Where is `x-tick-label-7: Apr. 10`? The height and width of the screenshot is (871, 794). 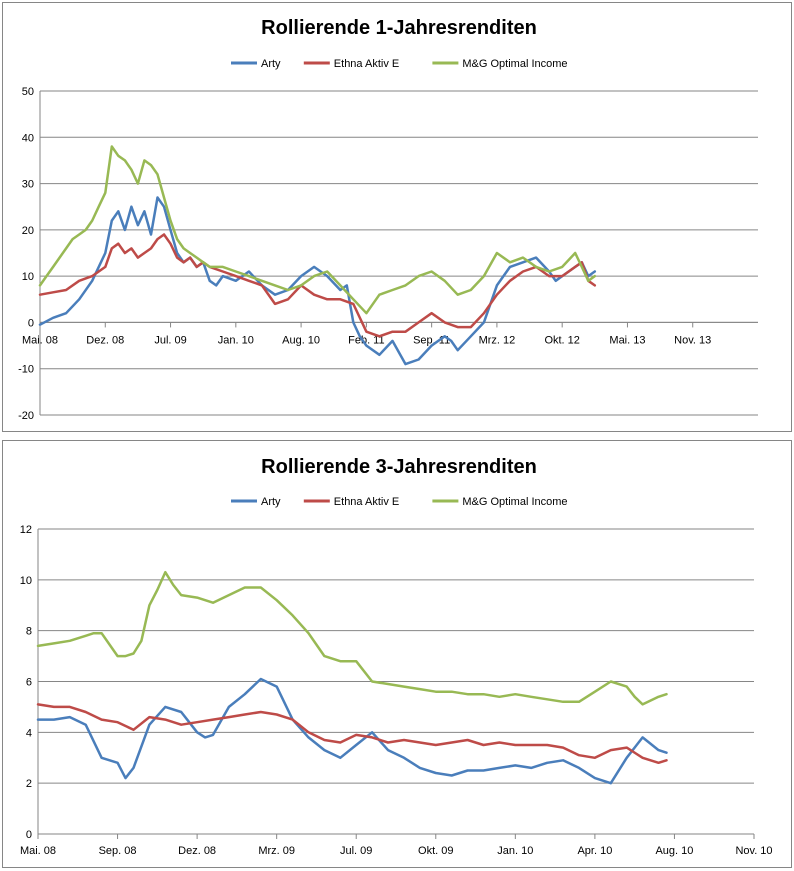 x-tick-label-7: Apr. 10 is located at coordinates (594, 851).